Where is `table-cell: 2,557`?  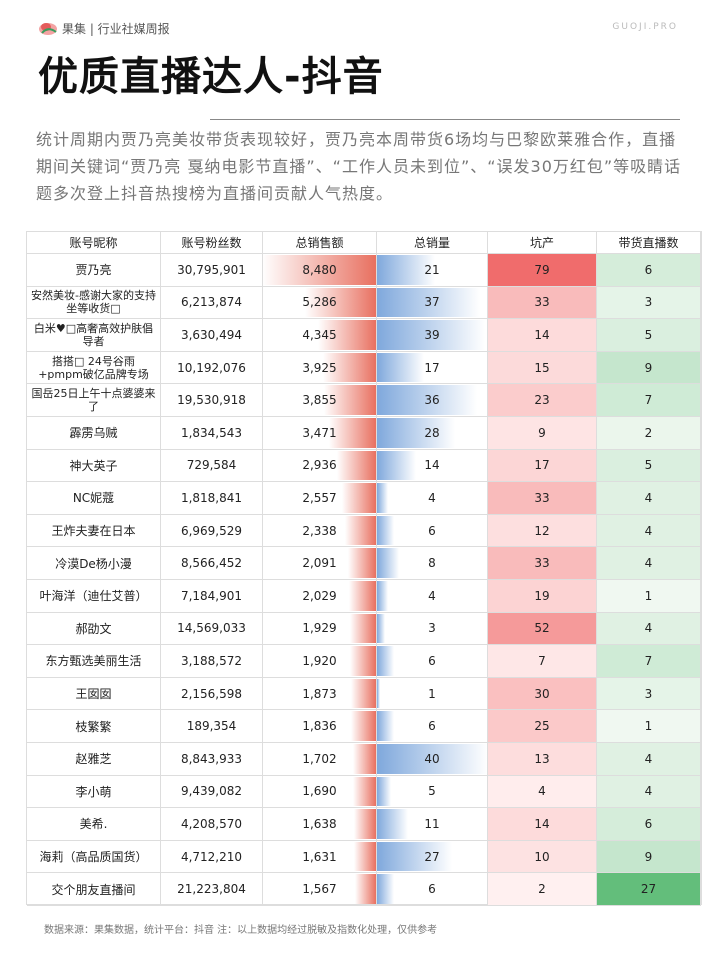
table-cell: 2,557 is located at coordinates (320, 498).